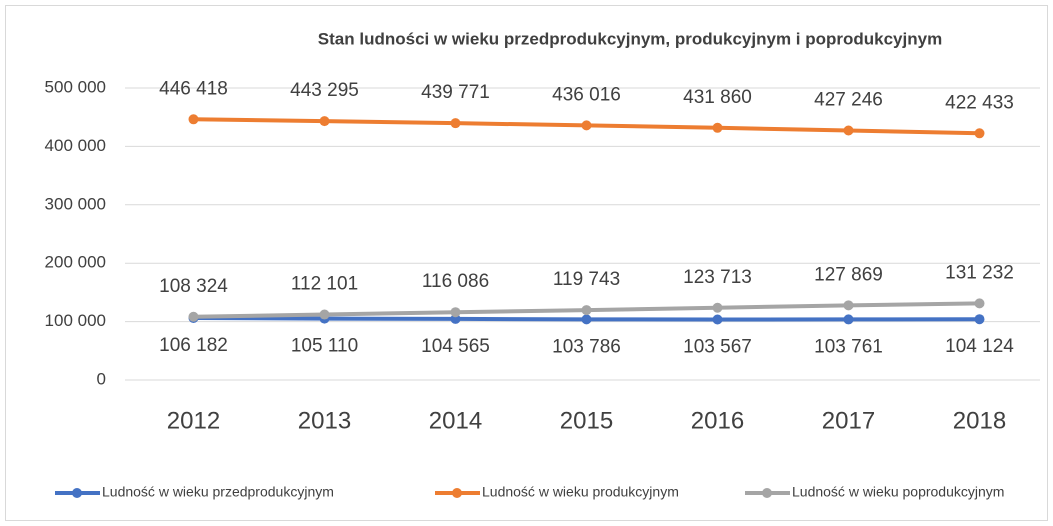 The image size is (1053, 526). I want to click on y-tick-label: 200 000, so click(75, 262).